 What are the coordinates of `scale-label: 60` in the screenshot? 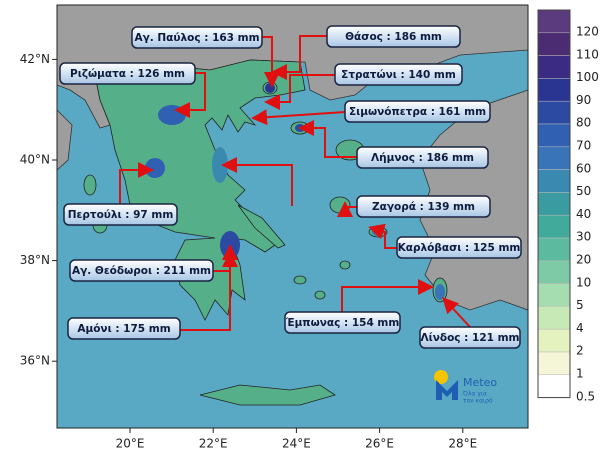 It's located at (583, 168).